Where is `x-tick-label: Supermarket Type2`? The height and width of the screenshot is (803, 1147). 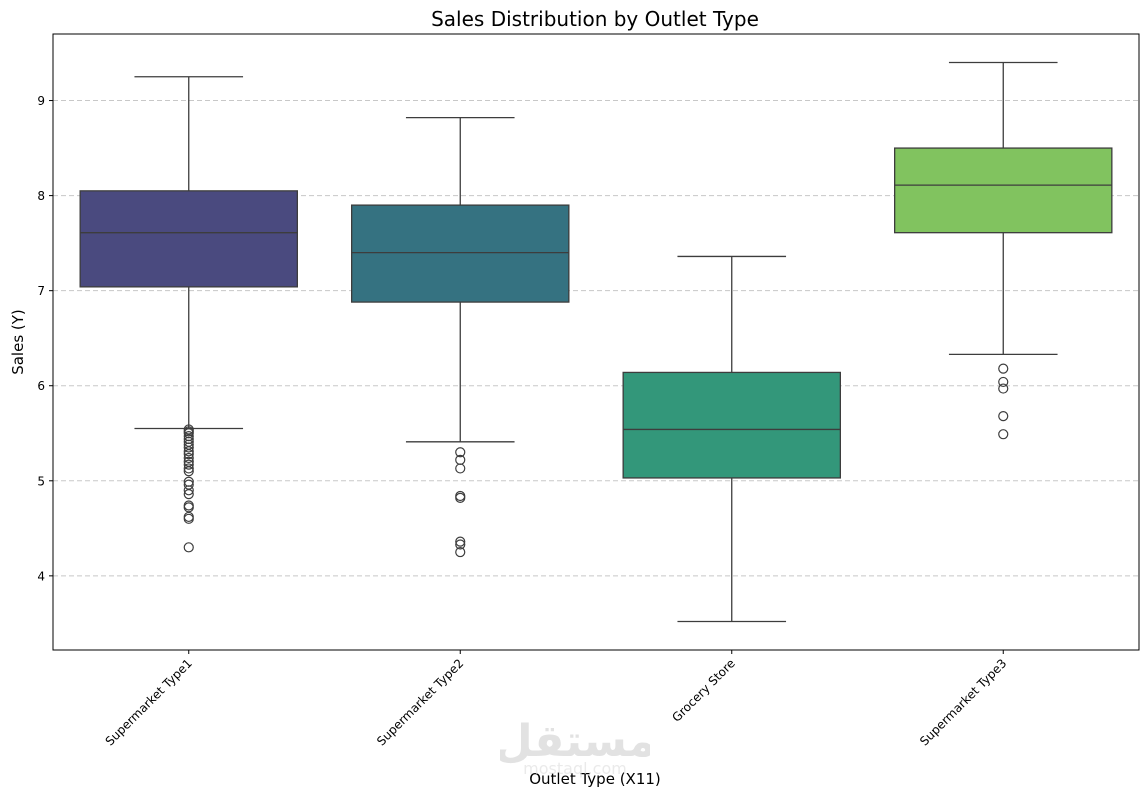
x-tick-label: Supermarket Type2 is located at coordinates (420, 702).